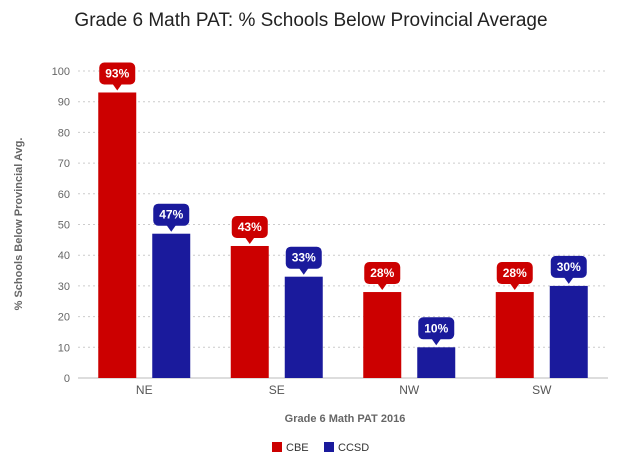 The width and height of the screenshot is (622, 456). What do you see at coordinates (409, 390) in the screenshot?
I see `x-tick-label: NW` at bounding box center [409, 390].